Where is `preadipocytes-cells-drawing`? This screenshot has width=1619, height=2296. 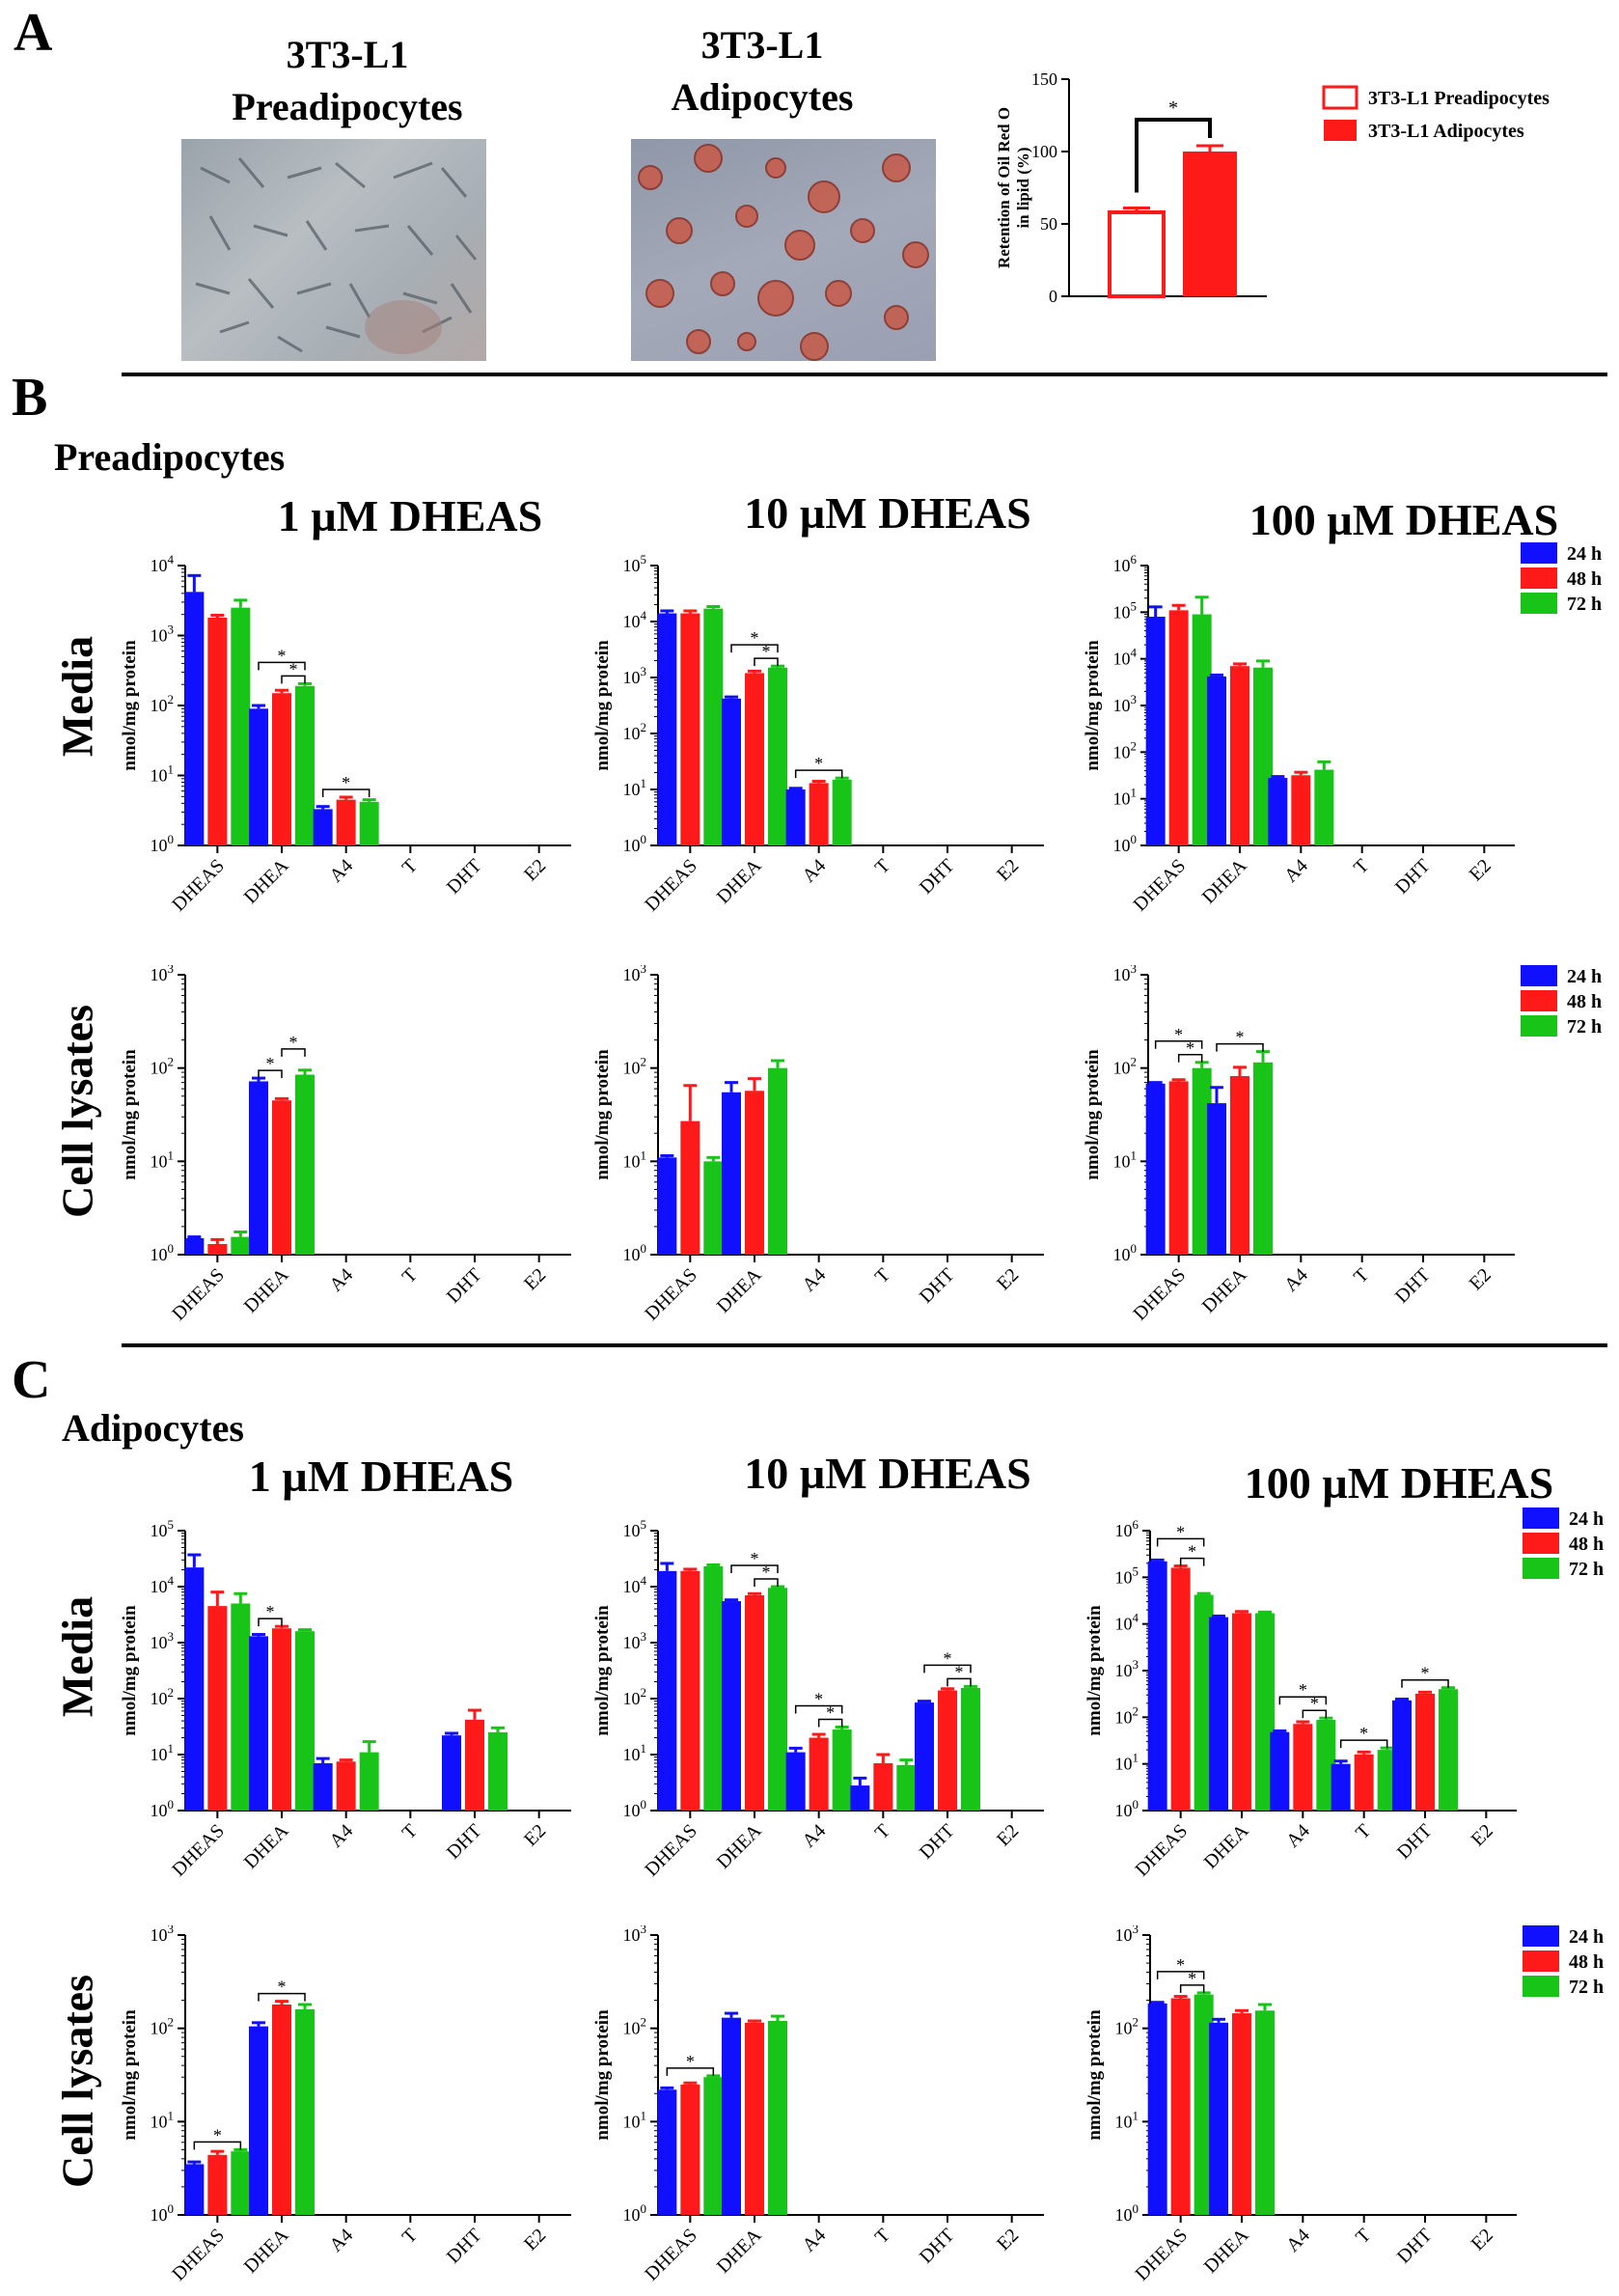
preadipocytes-cells-drawing is located at coordinates (336, 255).